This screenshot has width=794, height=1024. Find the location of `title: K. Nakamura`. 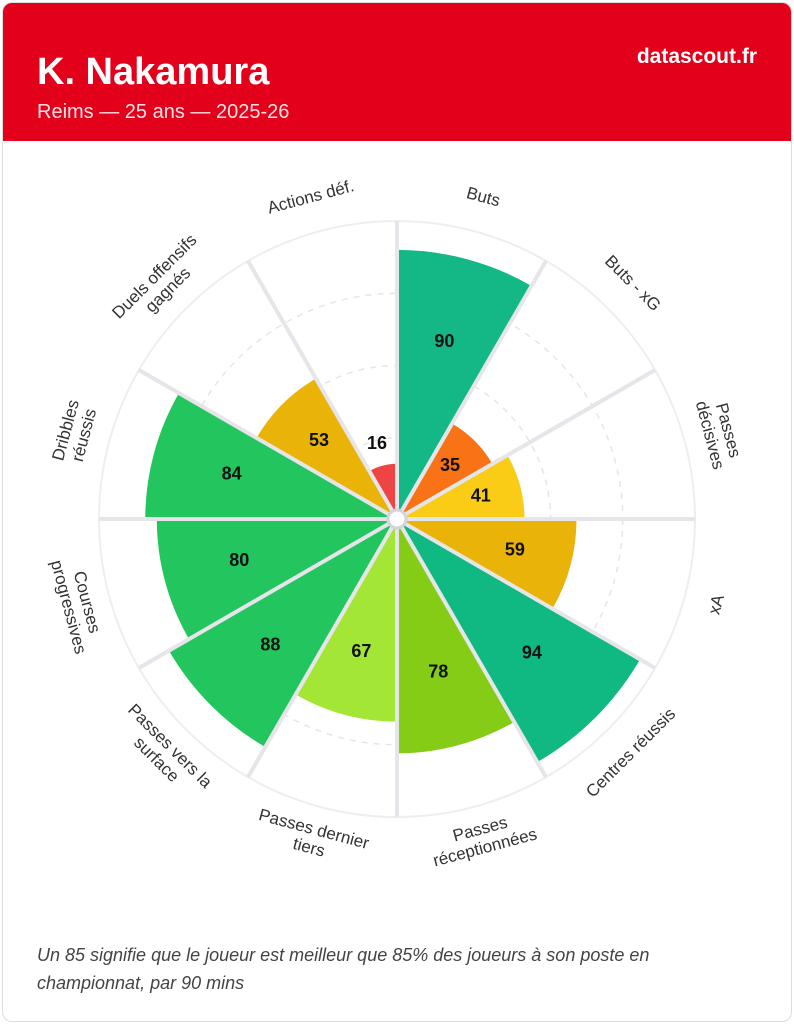

title: K. Nakamura is located at coordinates (153, 72).